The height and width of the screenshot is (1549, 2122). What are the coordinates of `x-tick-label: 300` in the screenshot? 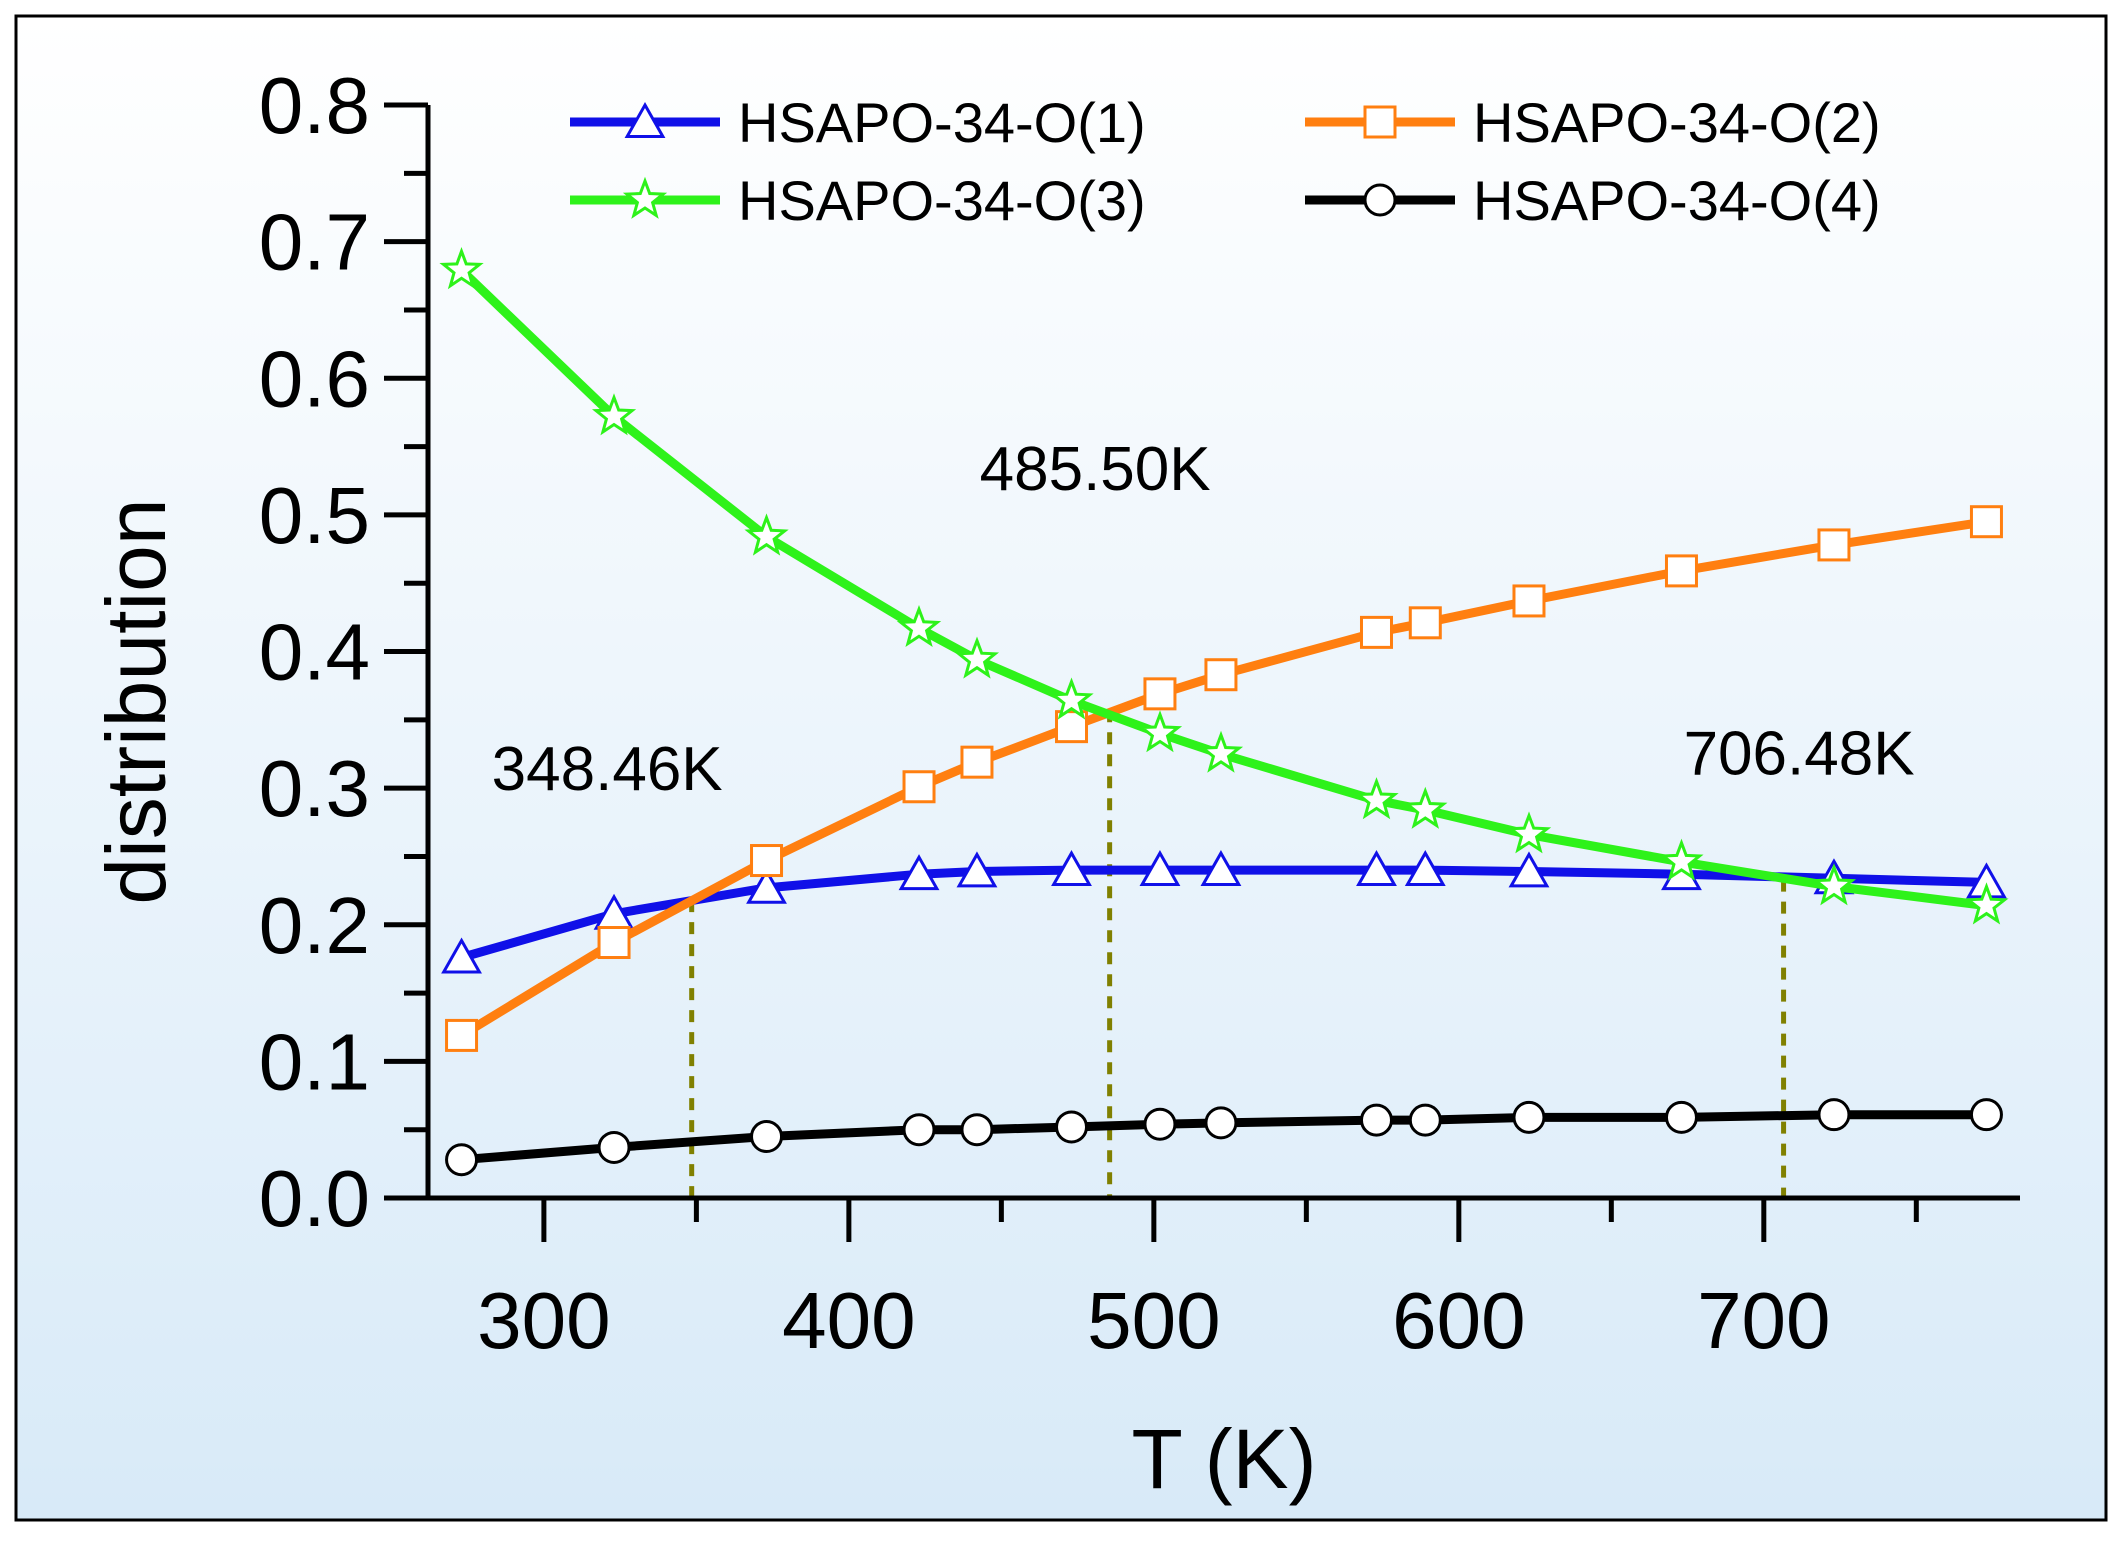 It's located at (543, 1320).